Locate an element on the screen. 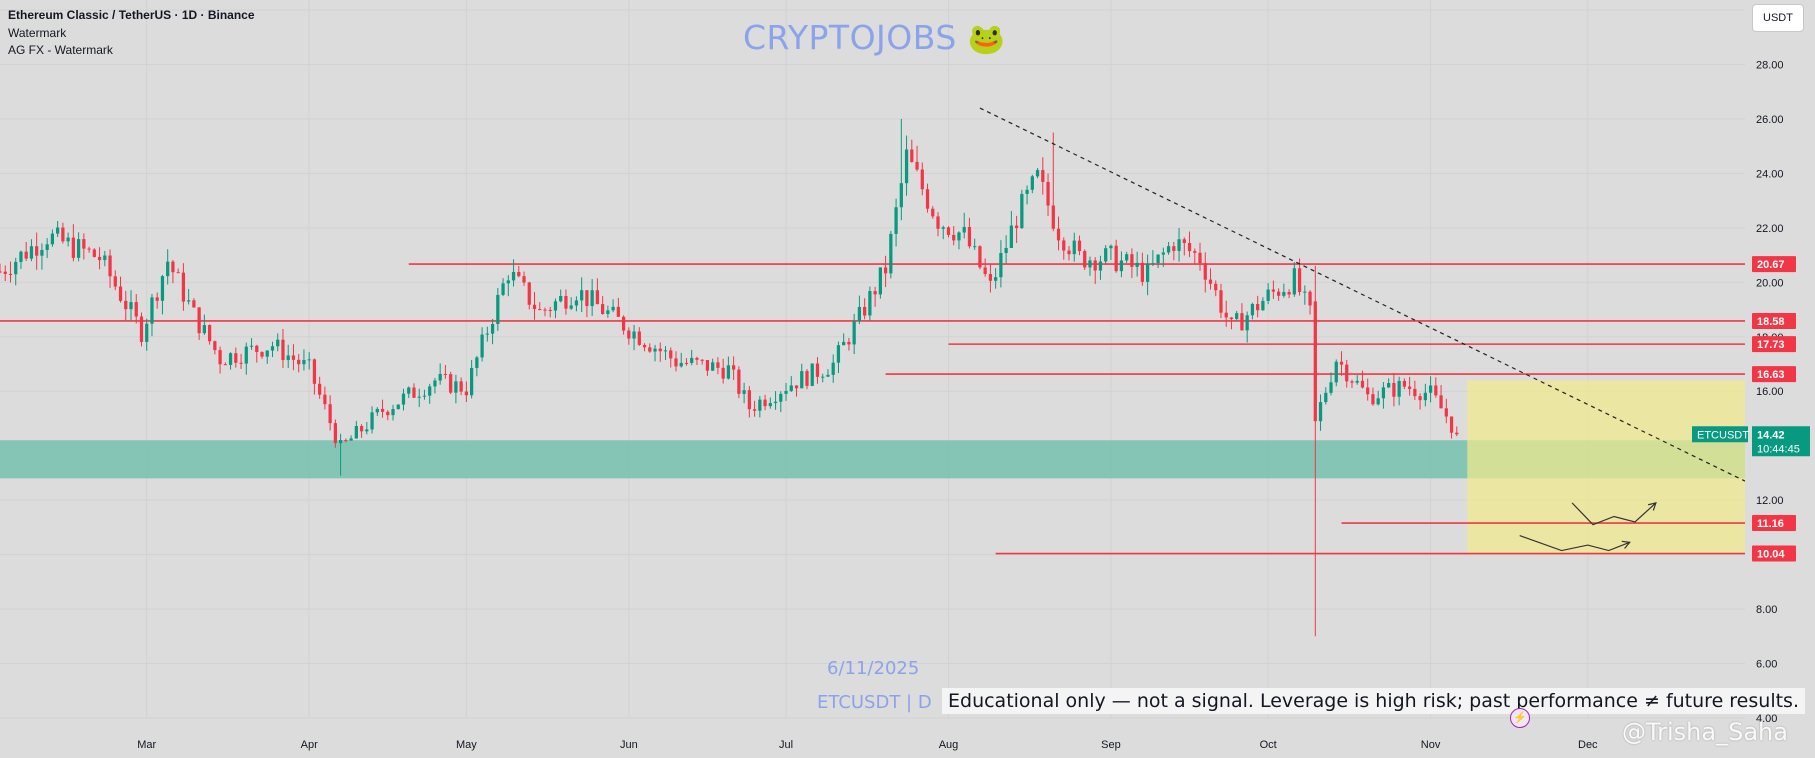  price-tick-label: 20.00 is located at coordinates (1770, 283).